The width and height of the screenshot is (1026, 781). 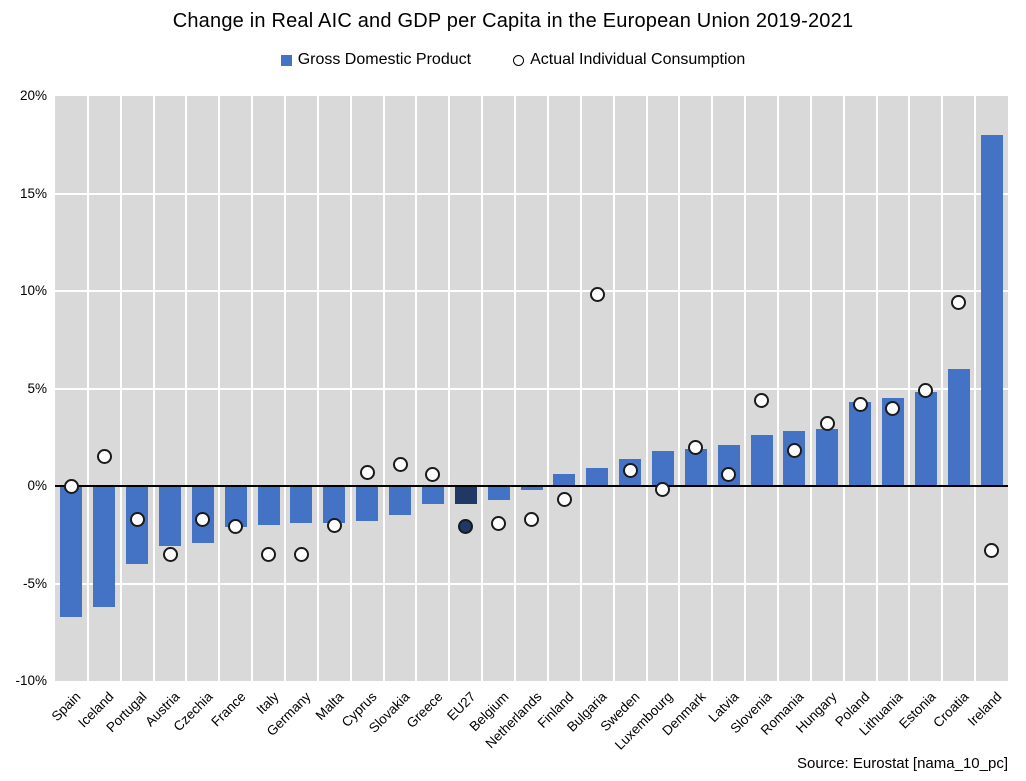 I want to click on aic-marker-romania, so click(x=794, y=451).